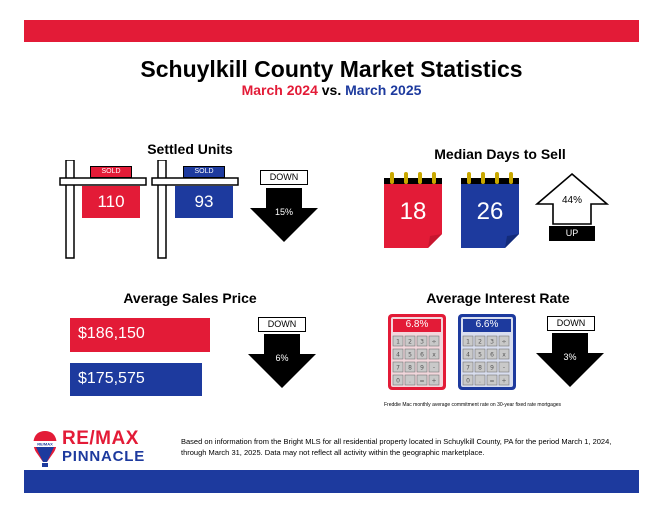 This screenshot has width=663, height=512. I want to click on sold-tag-2025: SOLD, so click(204, 172).